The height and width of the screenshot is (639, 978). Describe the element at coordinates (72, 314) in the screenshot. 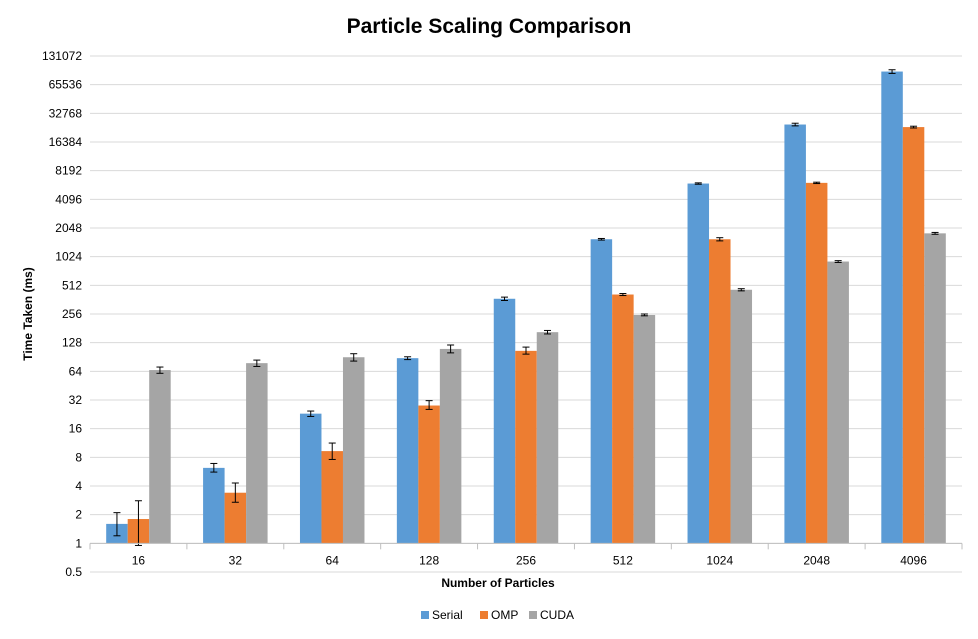

I see `y-tick-label: 256` at that location.